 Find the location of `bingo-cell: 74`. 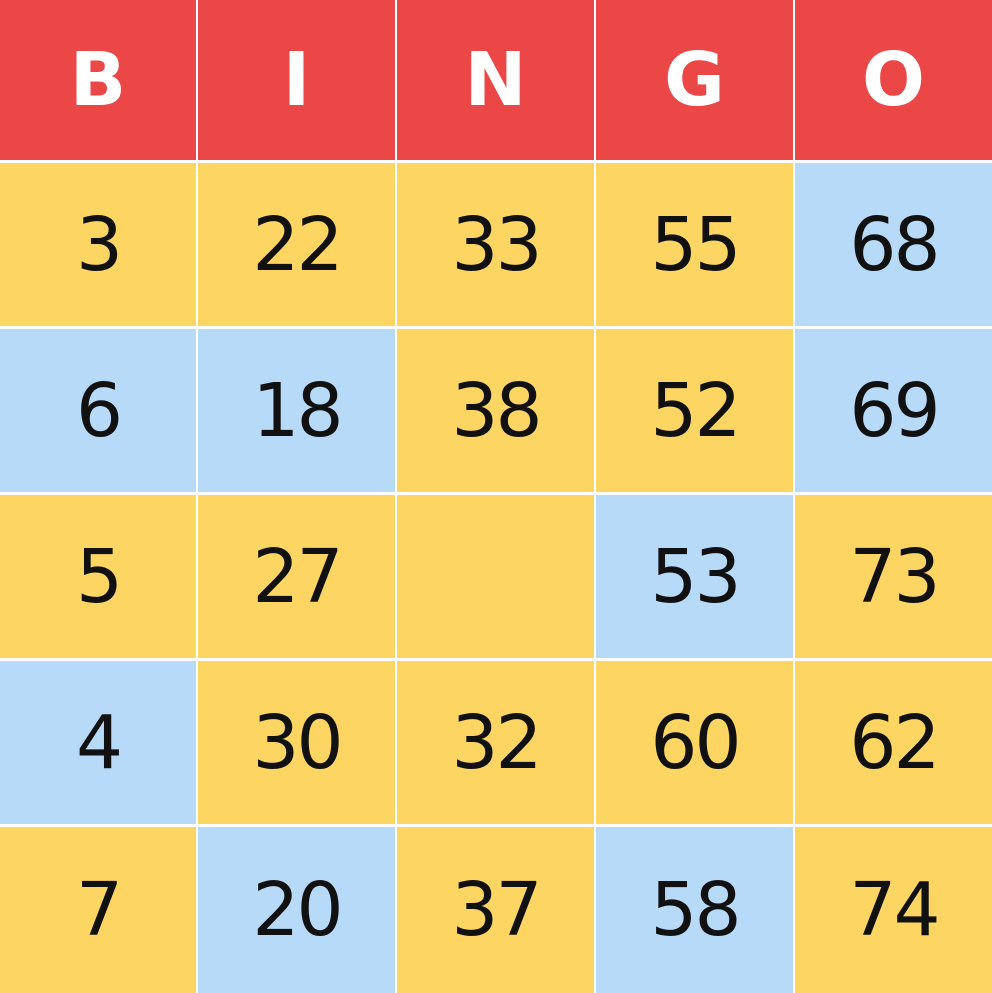

bingo-cell: 74 is located at coordinates (893, 910).